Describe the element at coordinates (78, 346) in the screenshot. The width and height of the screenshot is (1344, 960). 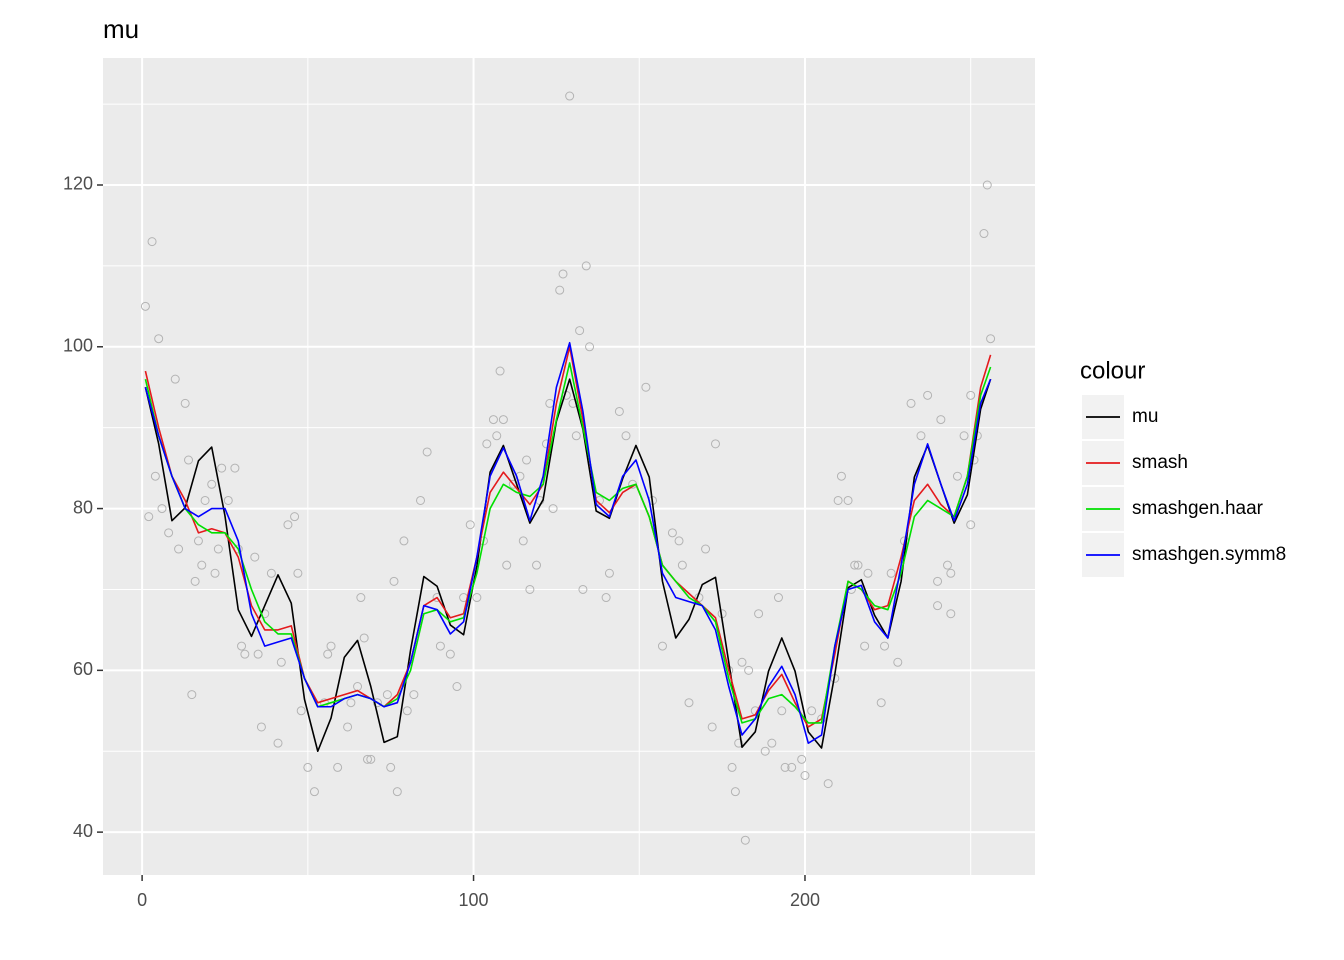
I see `y-tick-label: 100` at that location.